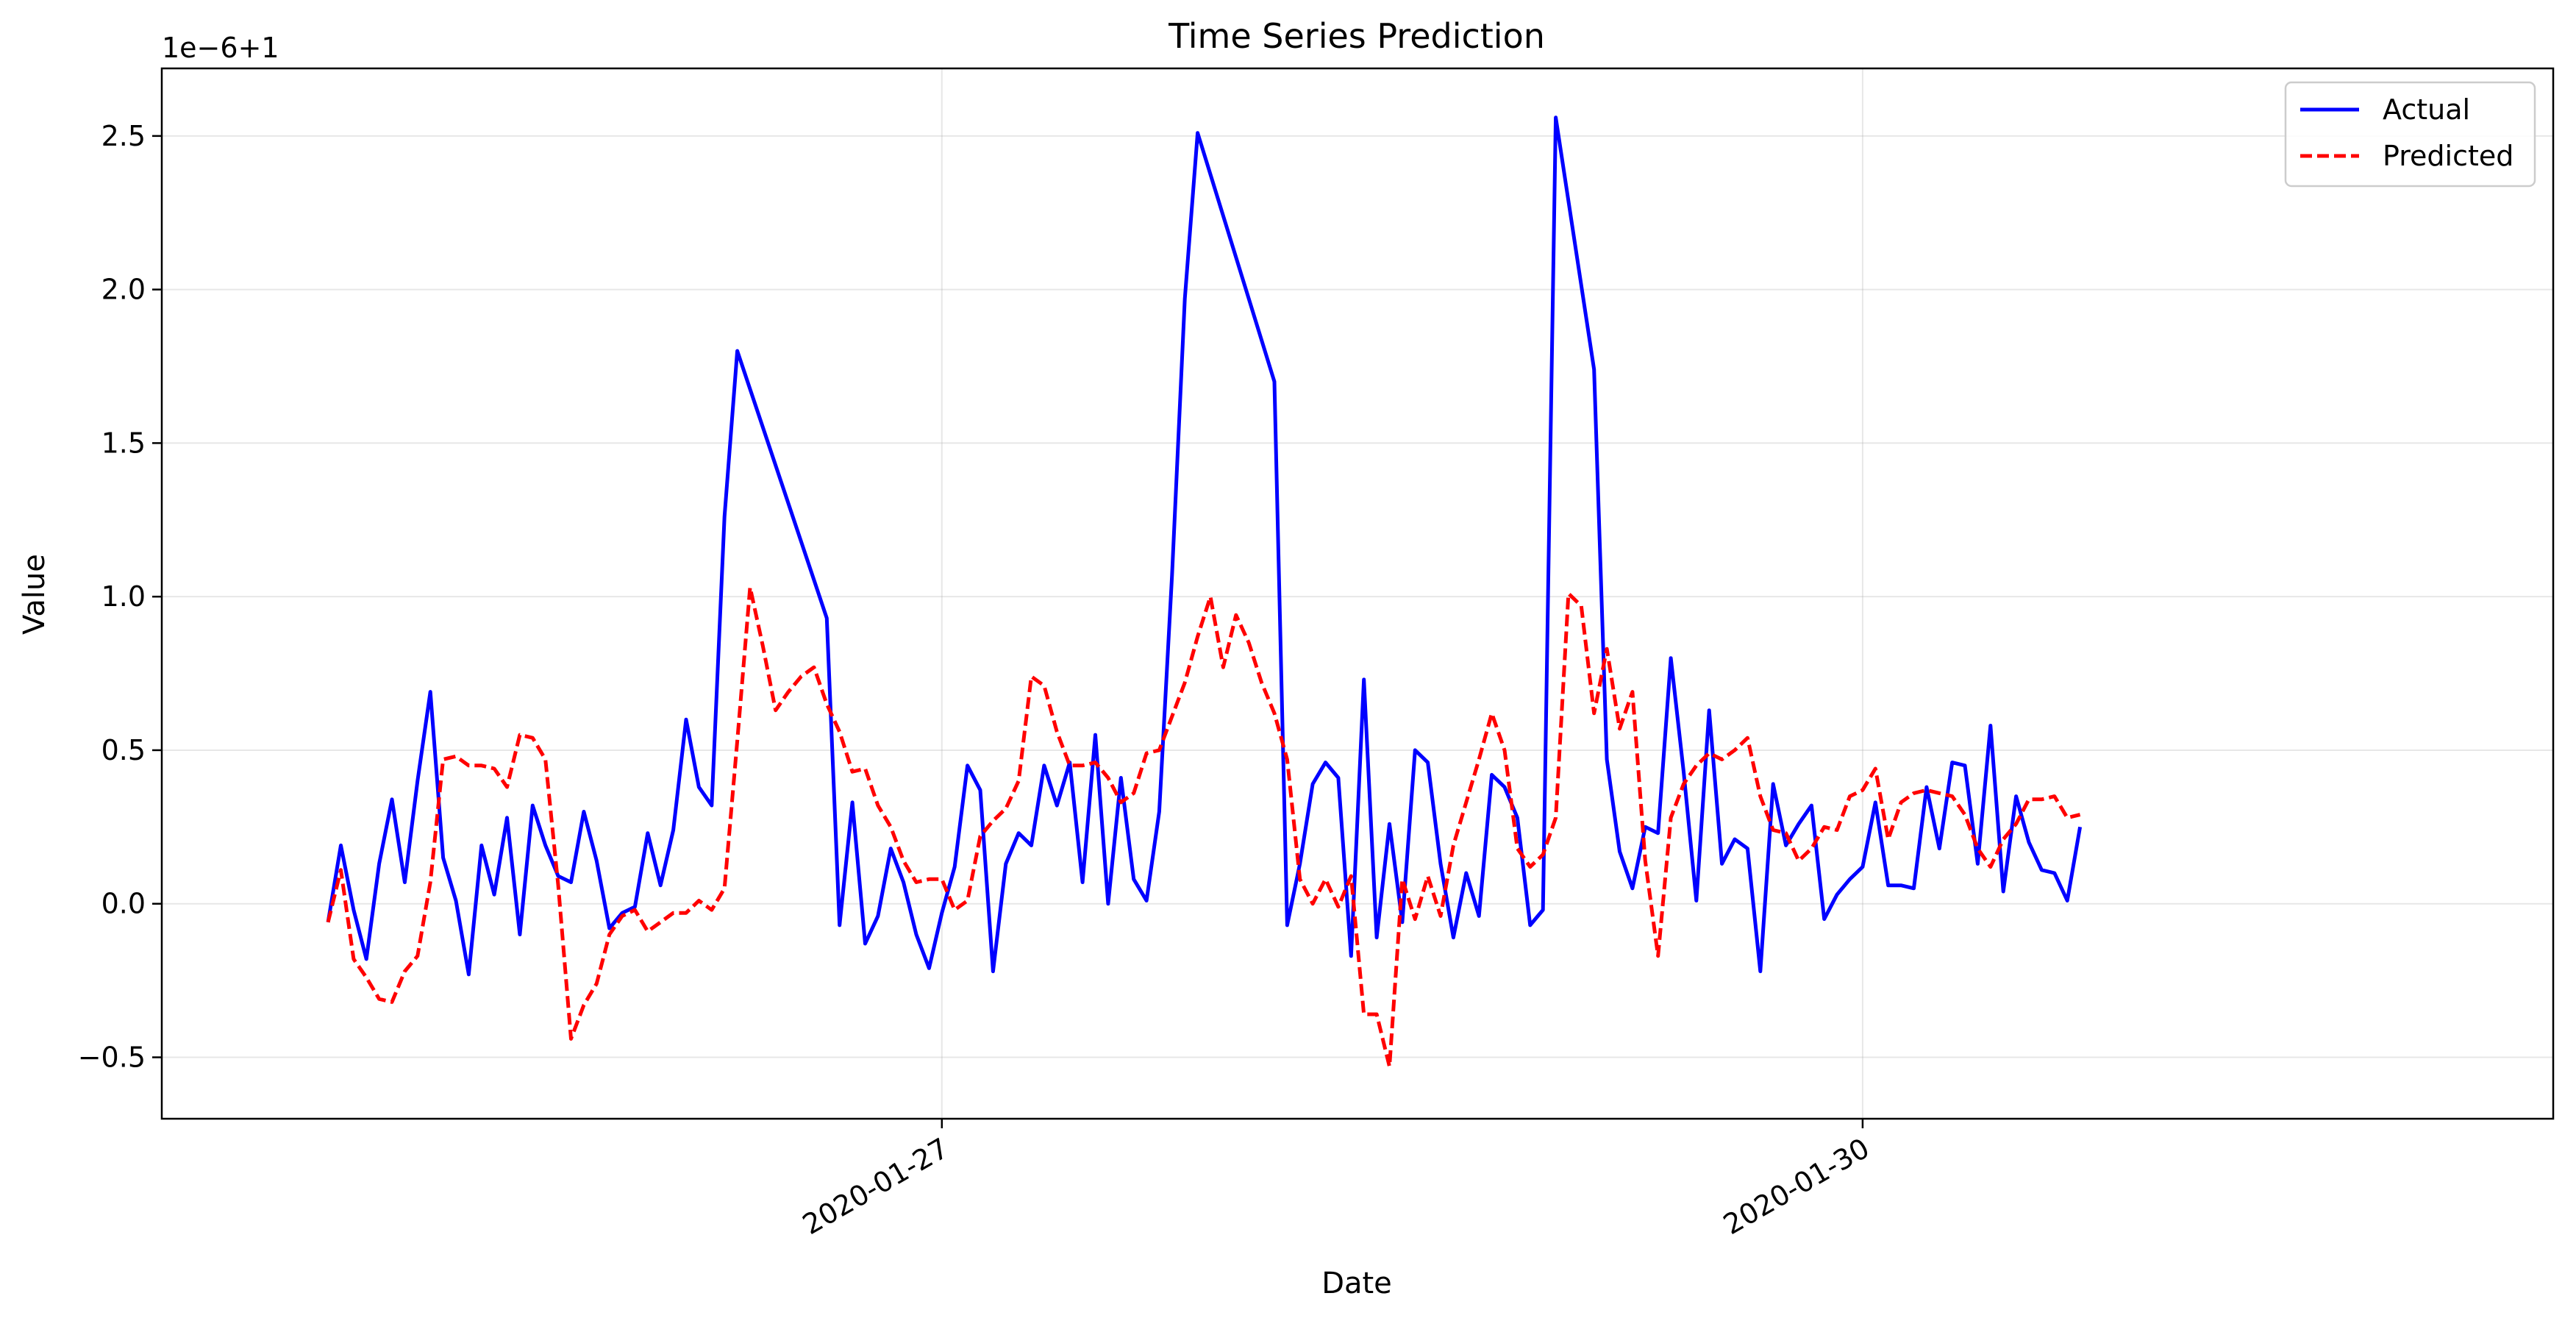  What do you see at coordinates (123, 443) in the screenshot?
I see `y-tick-label: 1.5` at bounding box center [123, 443].